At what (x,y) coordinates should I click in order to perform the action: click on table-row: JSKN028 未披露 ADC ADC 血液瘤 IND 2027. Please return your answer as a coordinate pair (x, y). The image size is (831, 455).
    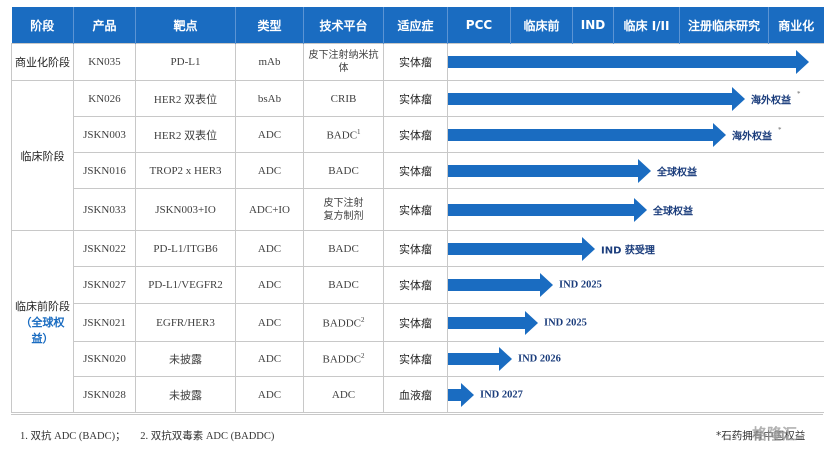
    Looking at the image, I should click on (418, 394).